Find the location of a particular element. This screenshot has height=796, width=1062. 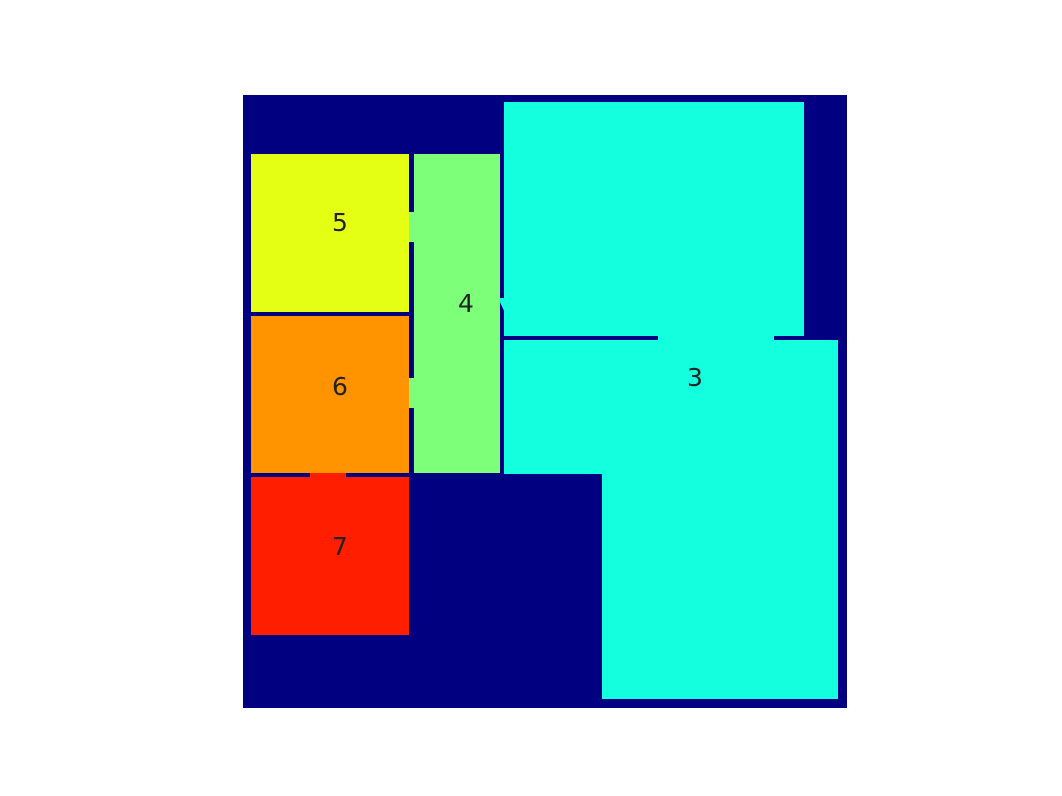

room-5-label: 5 is located at coordinates (340, 222).